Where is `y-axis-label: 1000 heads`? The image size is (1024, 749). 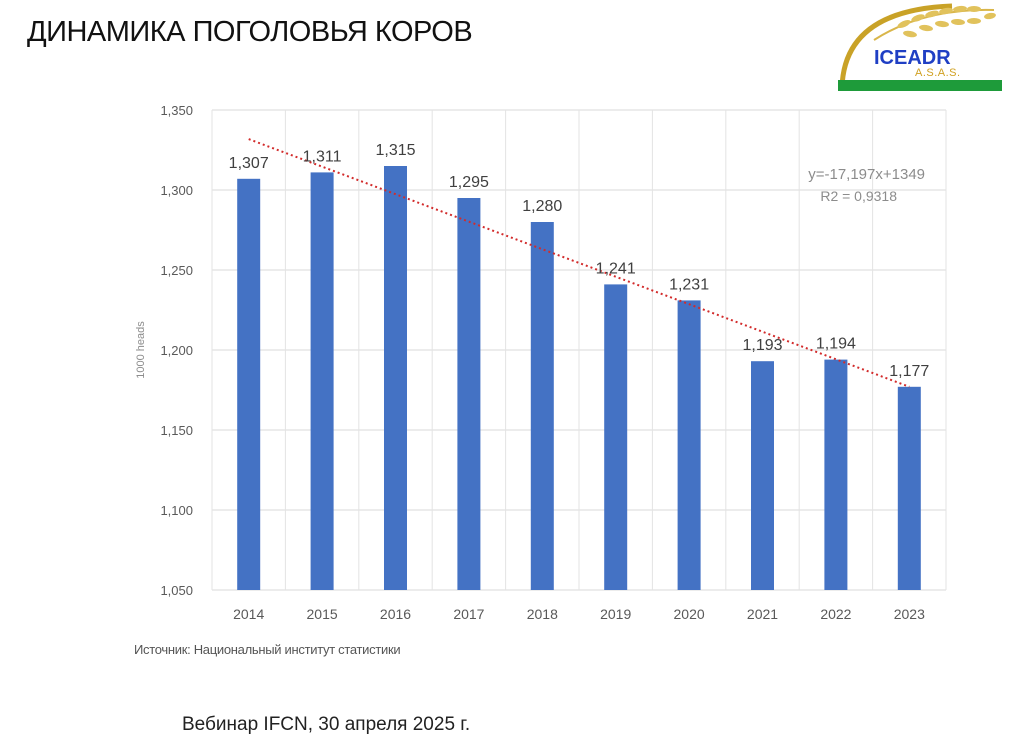
y-axis-label: 1000 heads is located at coordinates (141, 350).